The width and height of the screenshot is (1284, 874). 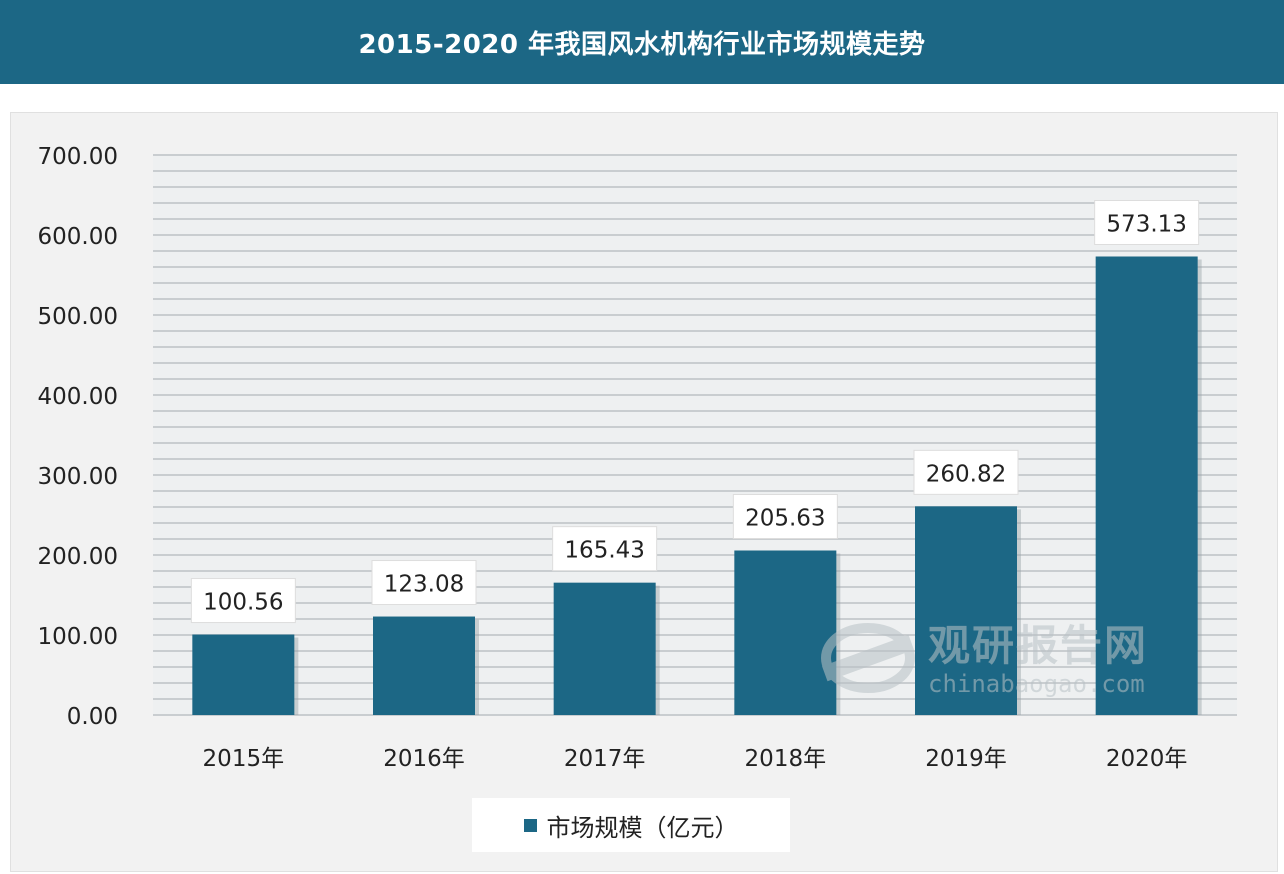 I want to click on watermark-logo-icon, so click(x=868, y=658).